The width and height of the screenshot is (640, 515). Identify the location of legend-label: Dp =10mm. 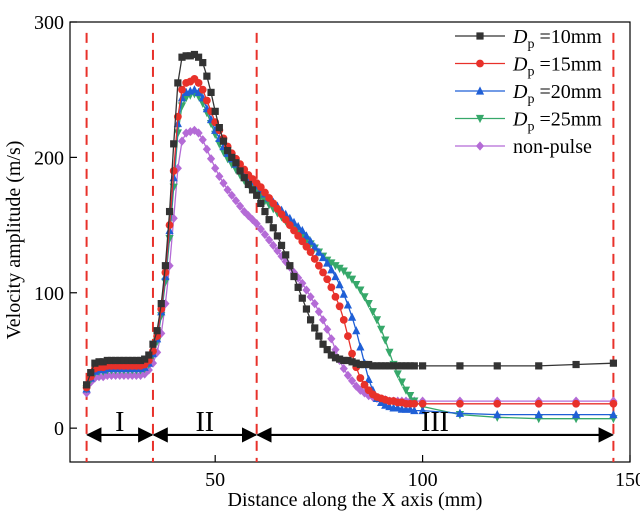
(557, 39).